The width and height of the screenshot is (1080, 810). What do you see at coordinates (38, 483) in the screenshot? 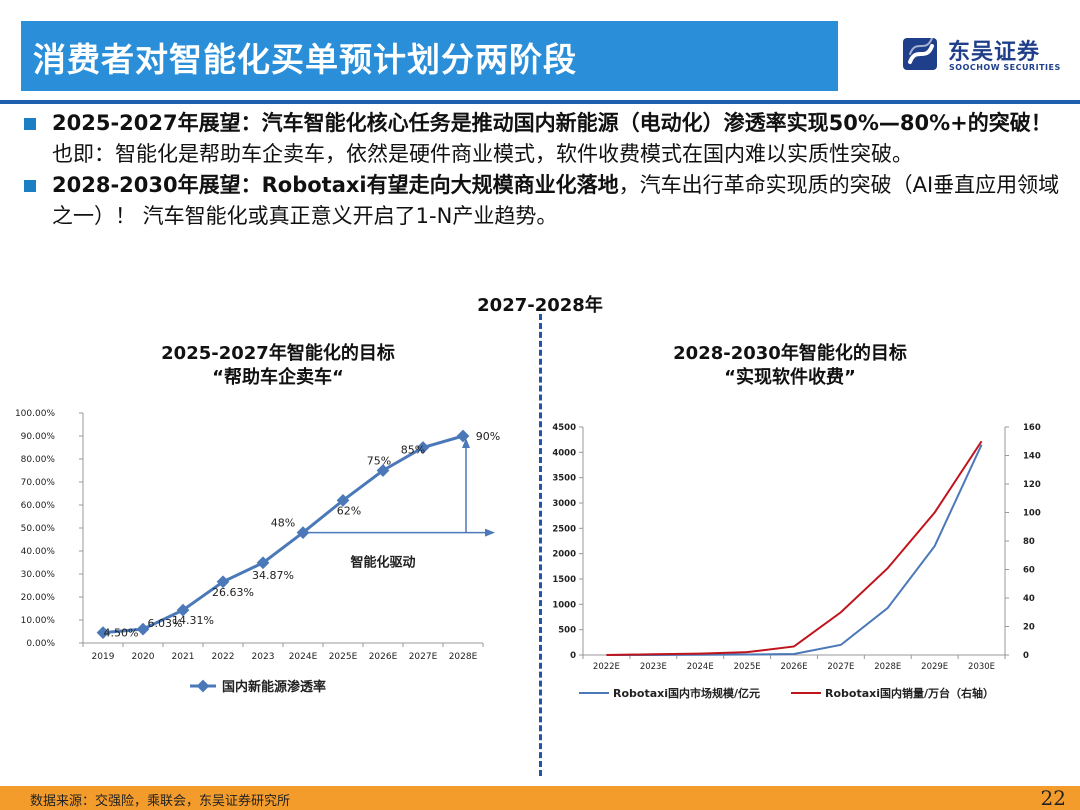
I see `left-y-tick-label: 70.00%` at bounding box center [38, 483].